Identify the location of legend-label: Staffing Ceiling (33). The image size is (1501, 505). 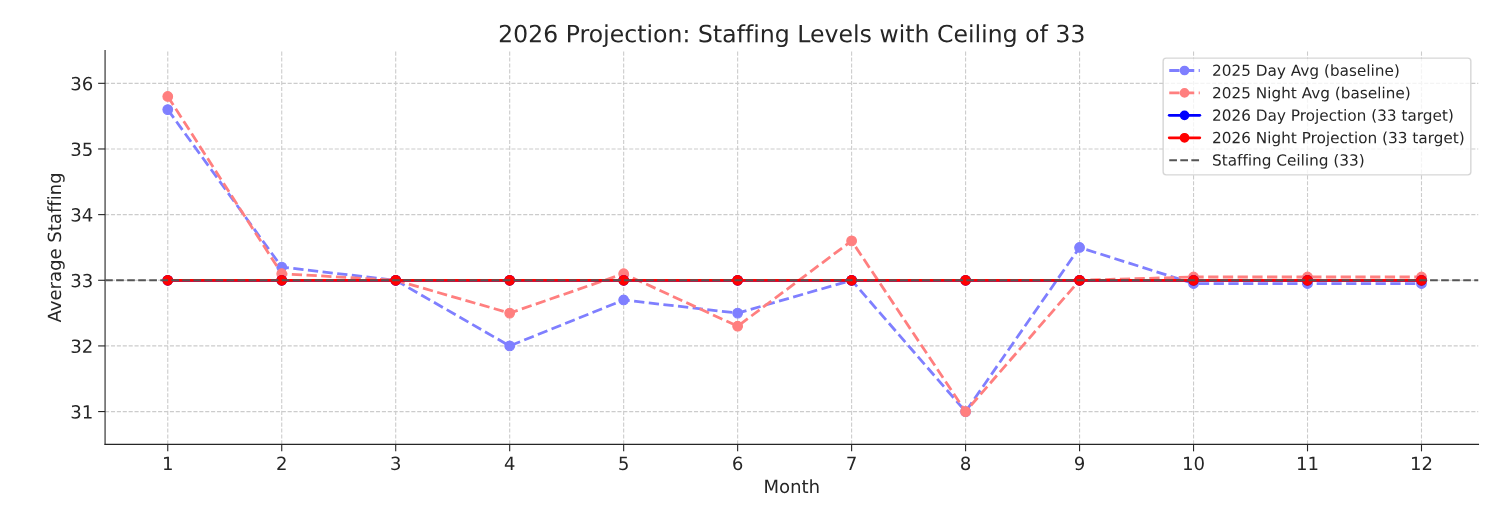
(1288, 161).